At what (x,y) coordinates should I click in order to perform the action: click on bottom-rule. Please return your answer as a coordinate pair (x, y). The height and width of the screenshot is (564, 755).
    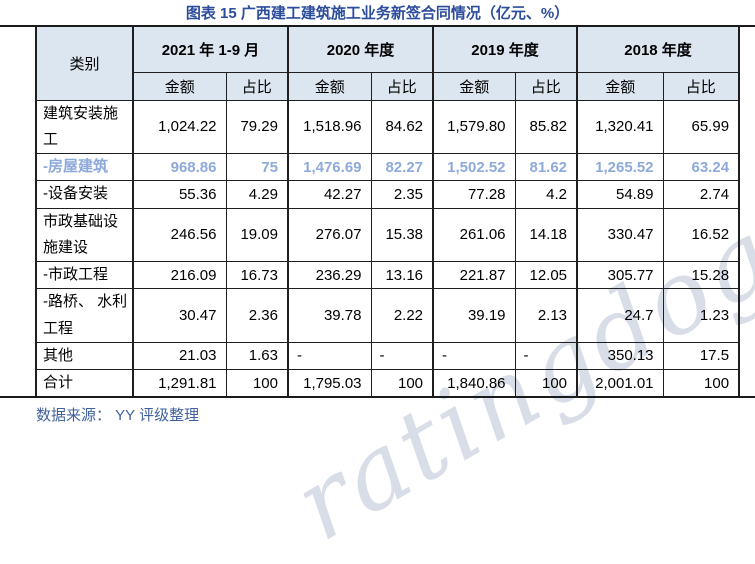
    Looking at the image, I should click on (377, 397).